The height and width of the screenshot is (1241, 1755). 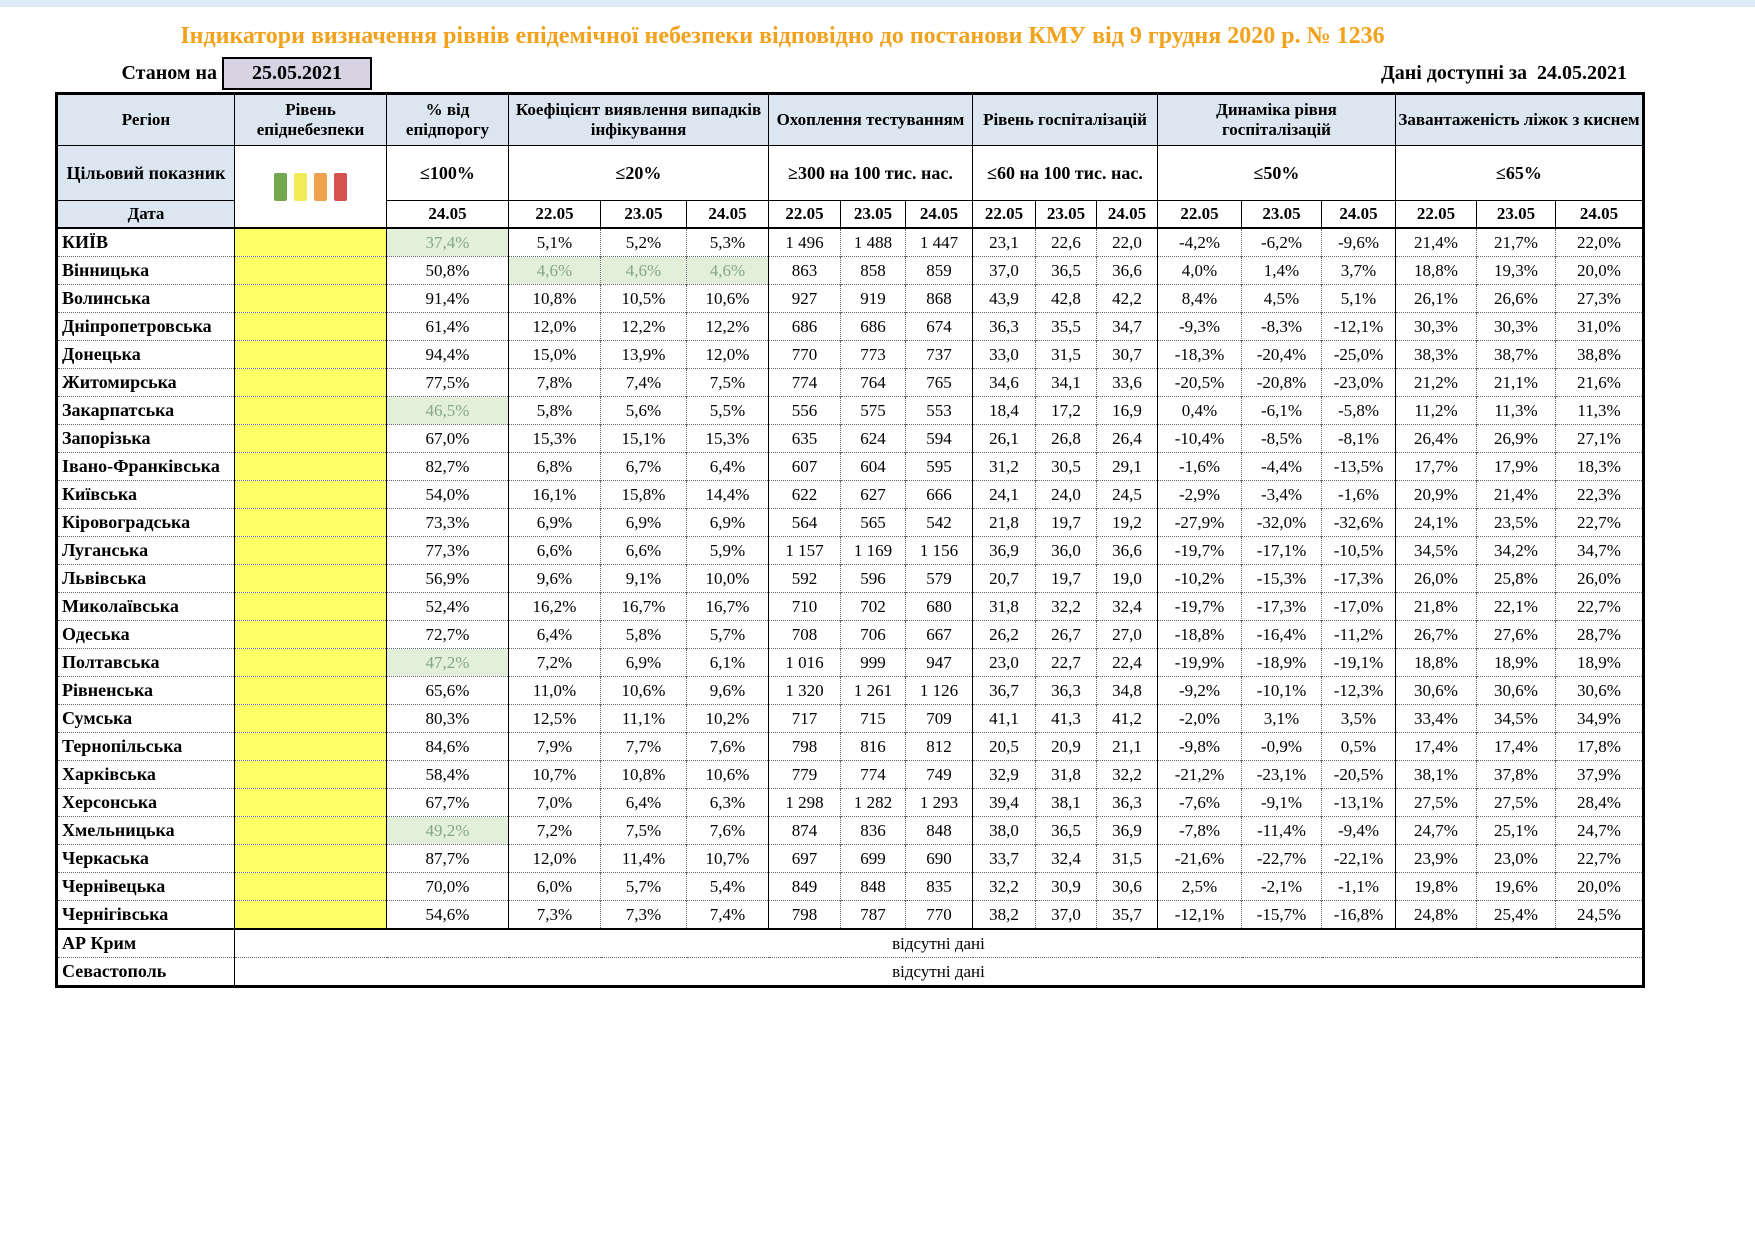 What do you see at coordinates (939, 972) in the screenshot?
I see `no-data-cell: відсутні дані` at bounding box center [939, 972].